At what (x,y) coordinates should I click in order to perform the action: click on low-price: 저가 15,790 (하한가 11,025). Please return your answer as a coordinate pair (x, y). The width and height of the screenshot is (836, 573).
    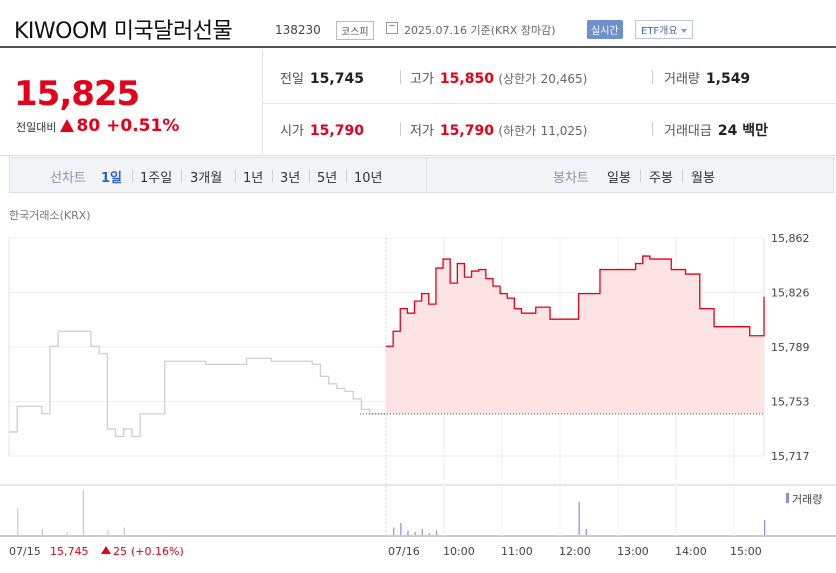
    Looking at the image, I should click on (499, 131).